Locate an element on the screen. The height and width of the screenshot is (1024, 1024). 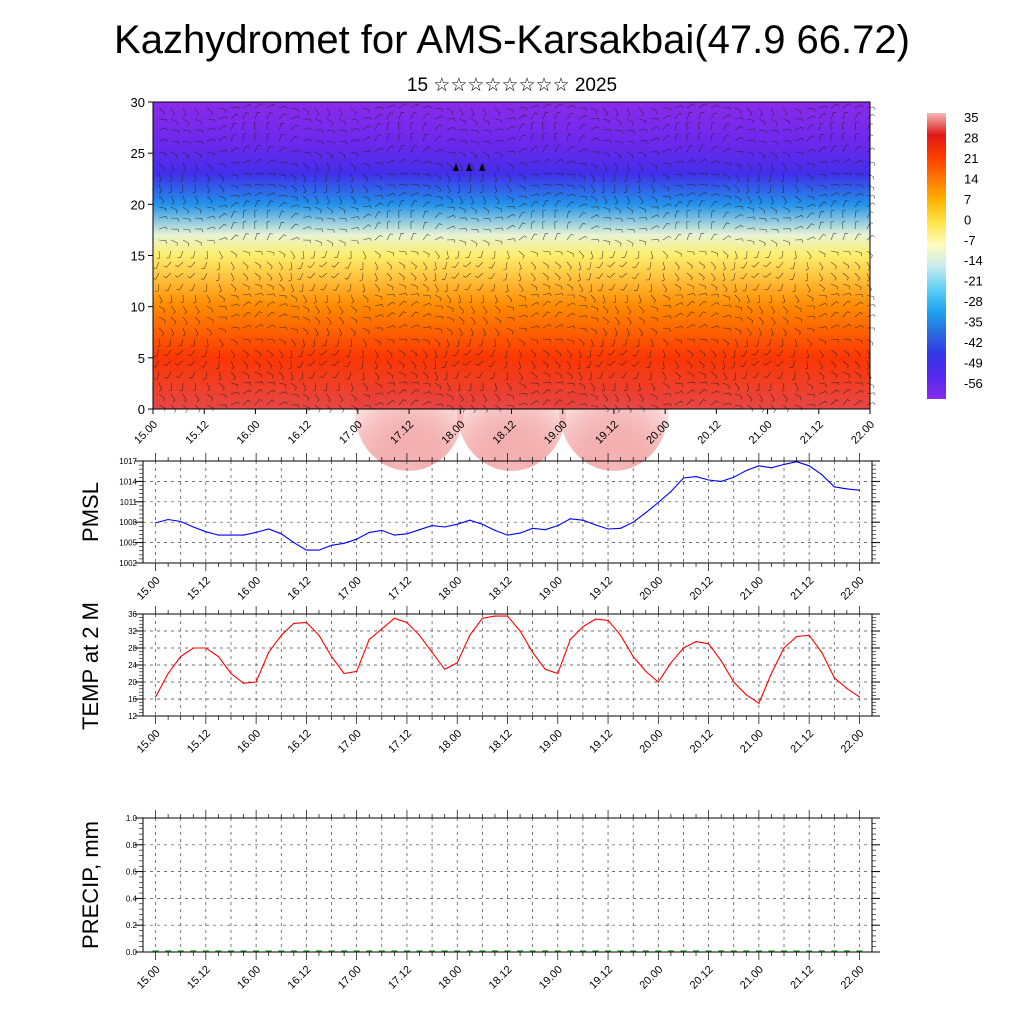
x-tick-label: 20.12 is located at coordinates (702, 742).